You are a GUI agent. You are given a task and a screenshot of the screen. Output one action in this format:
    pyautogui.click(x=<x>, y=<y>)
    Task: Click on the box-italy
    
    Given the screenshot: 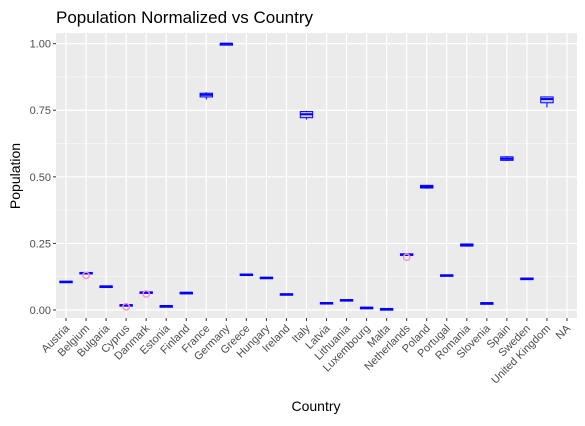 What is the action you would take?
    pyautogui.click(x=306, y=115)
    